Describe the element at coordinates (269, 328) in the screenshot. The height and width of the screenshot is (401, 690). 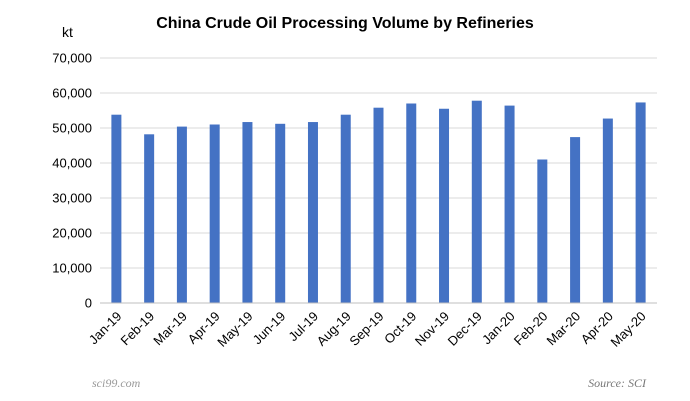
I see `x-tick-label: Jun-19` at that location.